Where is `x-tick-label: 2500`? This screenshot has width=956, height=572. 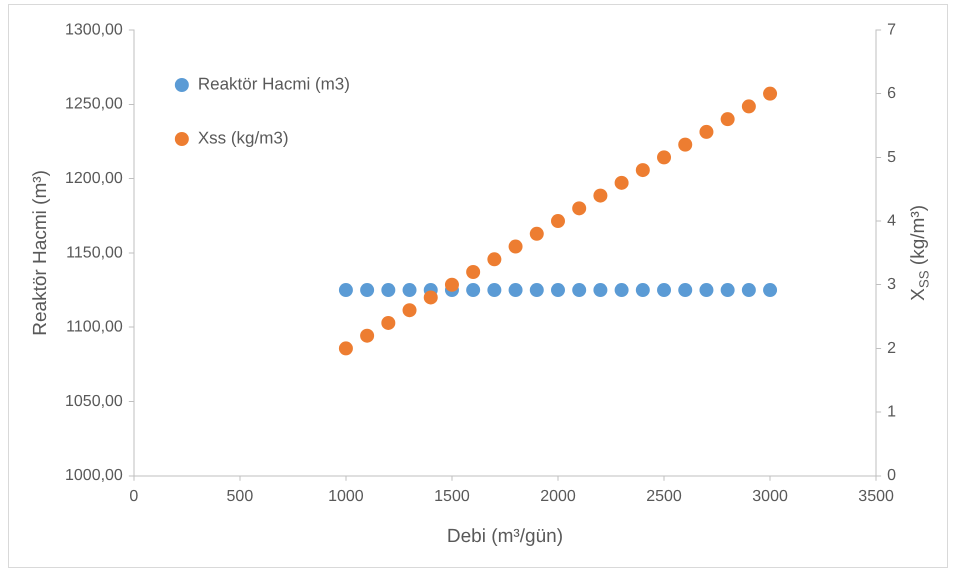
x-tick-label: 2500 is located at coordinates (664, 496).